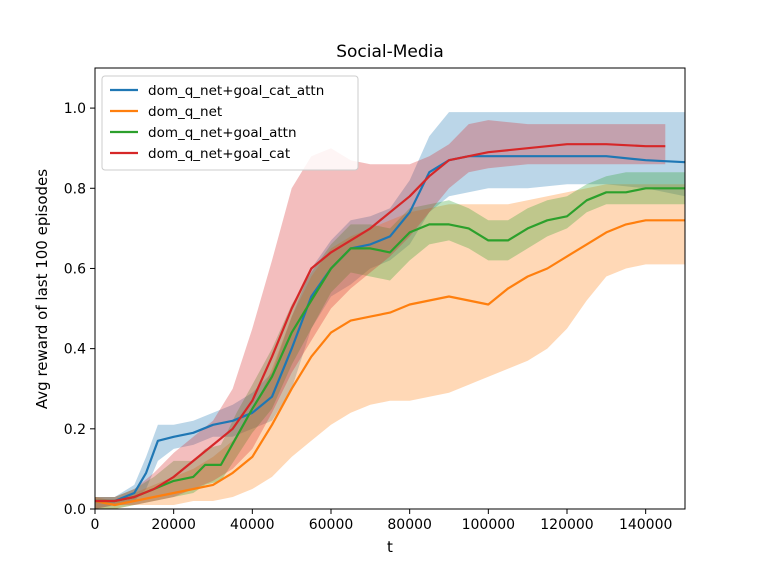 The image size is (761, 571). Describe the element at coordinates (42, 289) in the screenshot. I see `y-axis-label: Avg reward of last 100 episodes` at that location.